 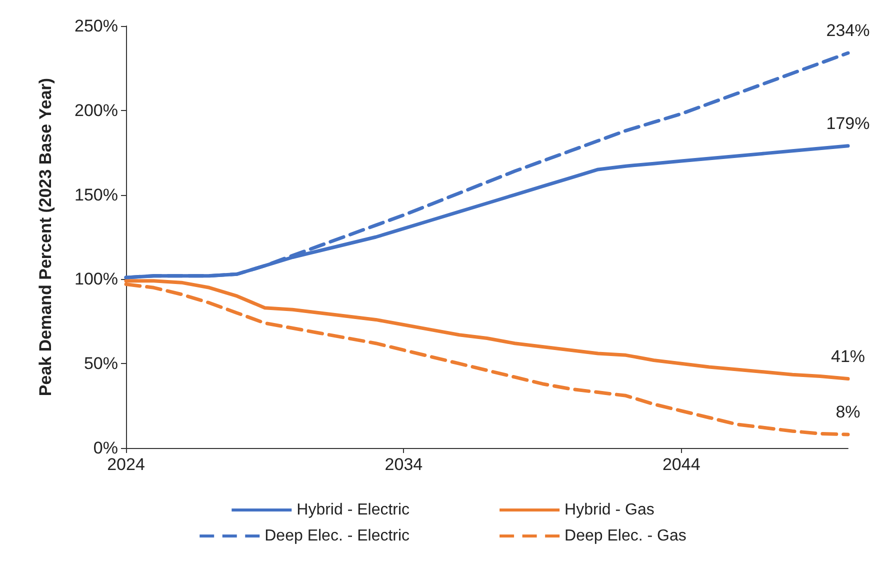 I want to click on data-label: 179%, so click(x=848, y=123).